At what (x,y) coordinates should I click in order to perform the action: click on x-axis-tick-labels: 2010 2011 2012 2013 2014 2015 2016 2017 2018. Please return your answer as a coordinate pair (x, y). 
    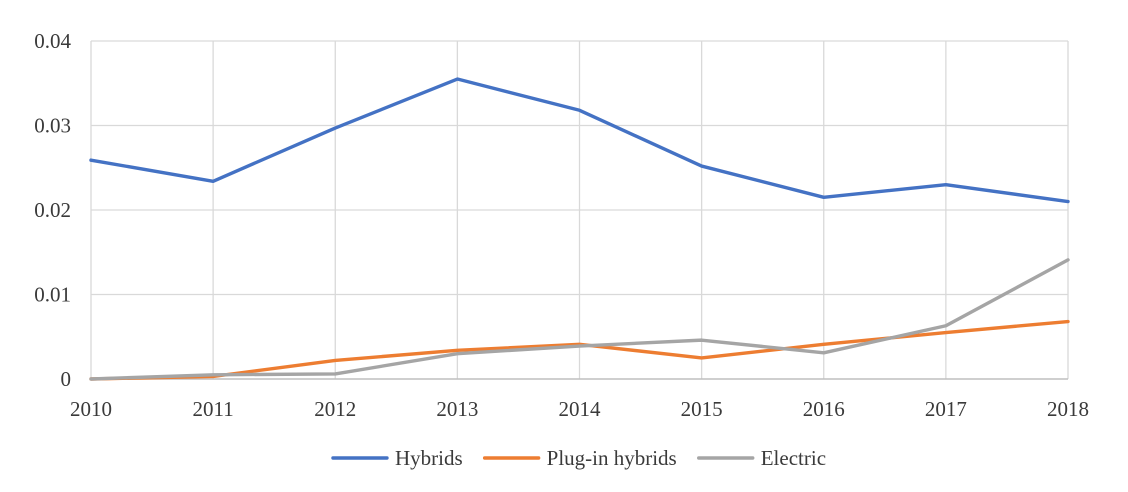
    Looking at the image, I should click on (579, 409).